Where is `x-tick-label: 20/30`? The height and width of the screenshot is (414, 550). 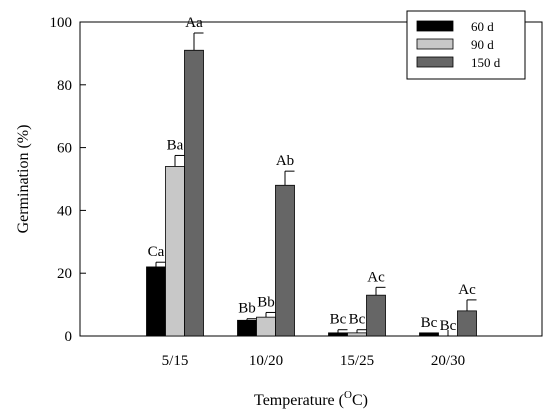 x-tick-label: 20/30 is located at coordinates (448, 361).